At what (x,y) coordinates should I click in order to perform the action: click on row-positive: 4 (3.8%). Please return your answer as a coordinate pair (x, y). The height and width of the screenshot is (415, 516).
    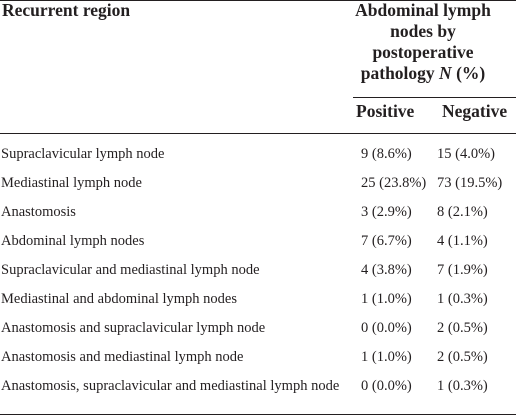
    Looking at the image, I should click on (386, 270).